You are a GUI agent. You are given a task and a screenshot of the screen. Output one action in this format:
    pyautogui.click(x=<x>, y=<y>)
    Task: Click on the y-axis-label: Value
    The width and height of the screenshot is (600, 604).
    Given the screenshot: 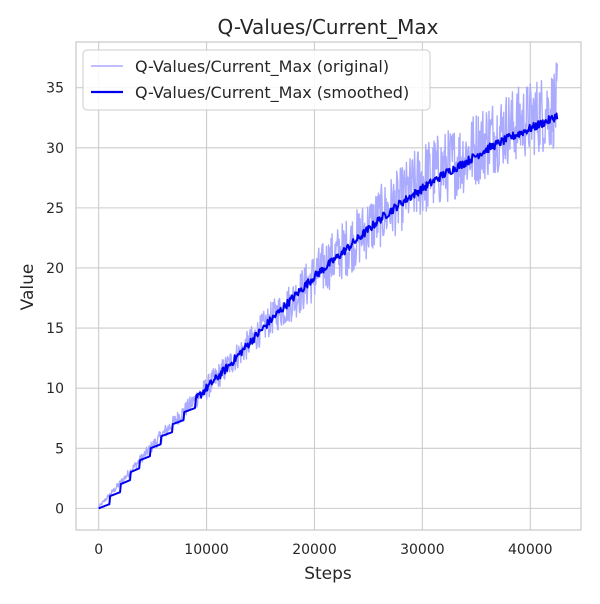 What is the action you would take?
    pyautogui.click(x=28, y=287)
    